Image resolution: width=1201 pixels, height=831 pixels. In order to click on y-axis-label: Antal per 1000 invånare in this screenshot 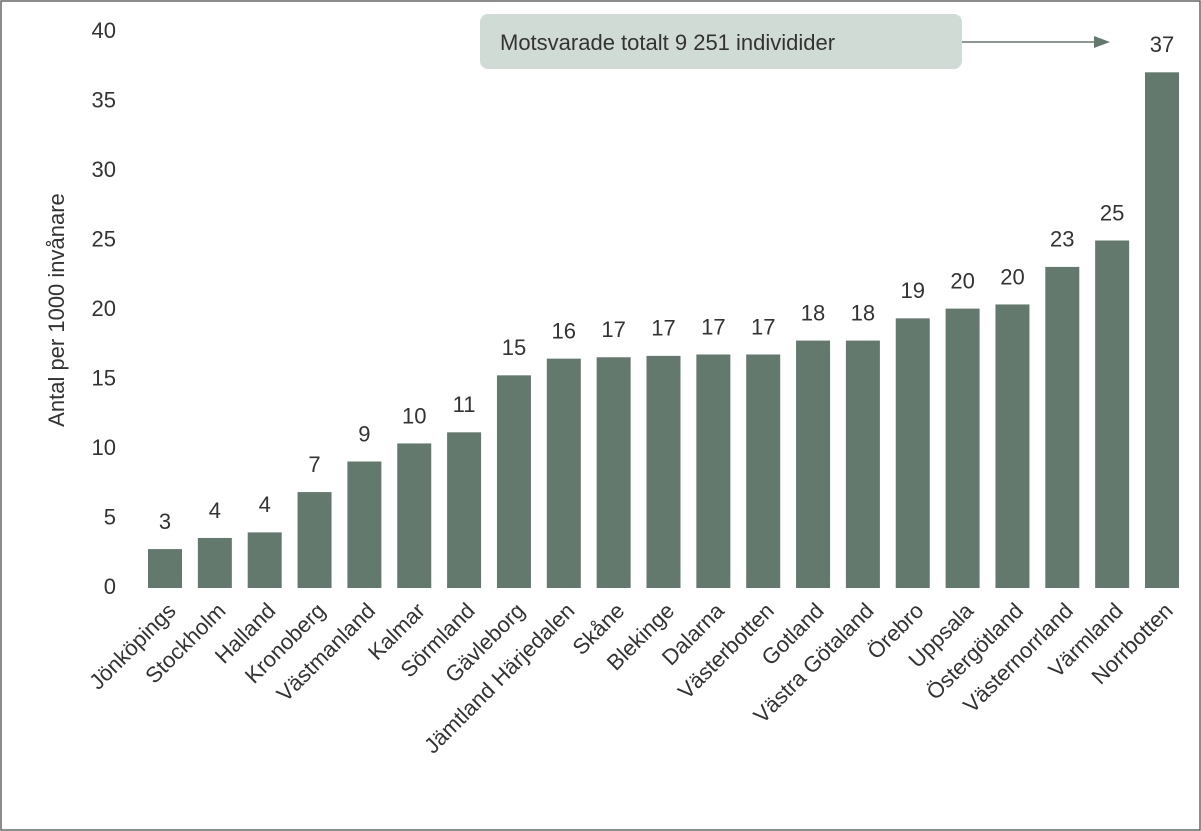, I will do `click(56, 310)`.